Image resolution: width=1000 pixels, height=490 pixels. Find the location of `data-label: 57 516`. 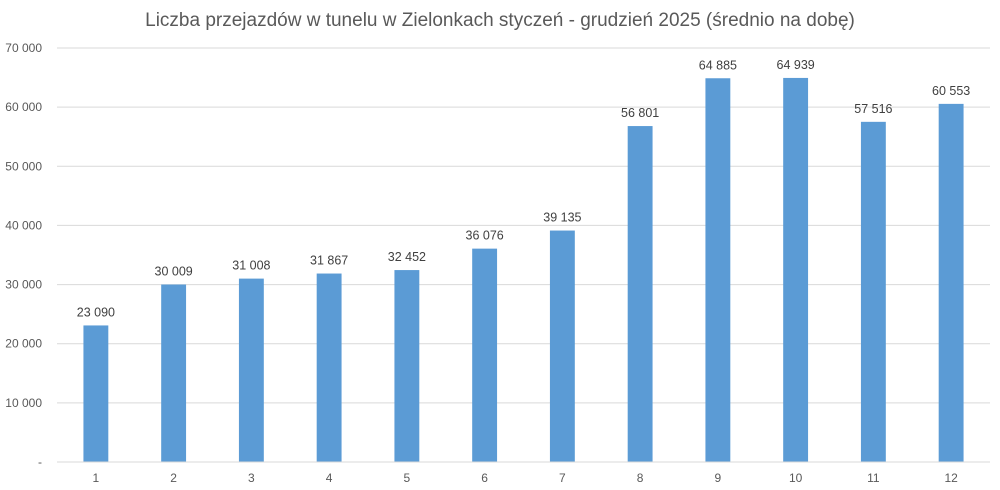

data-label: 57 516 is located at coordinates (873, 109).